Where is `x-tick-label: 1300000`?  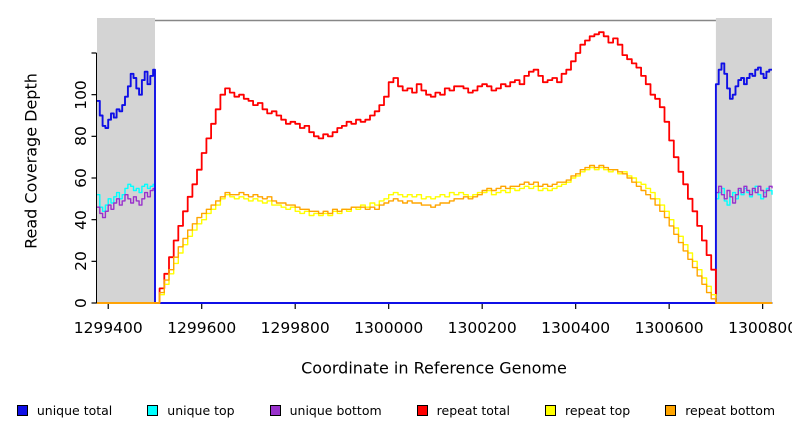
x-tick-label: 1300000 is located at coordinates (389, 328).